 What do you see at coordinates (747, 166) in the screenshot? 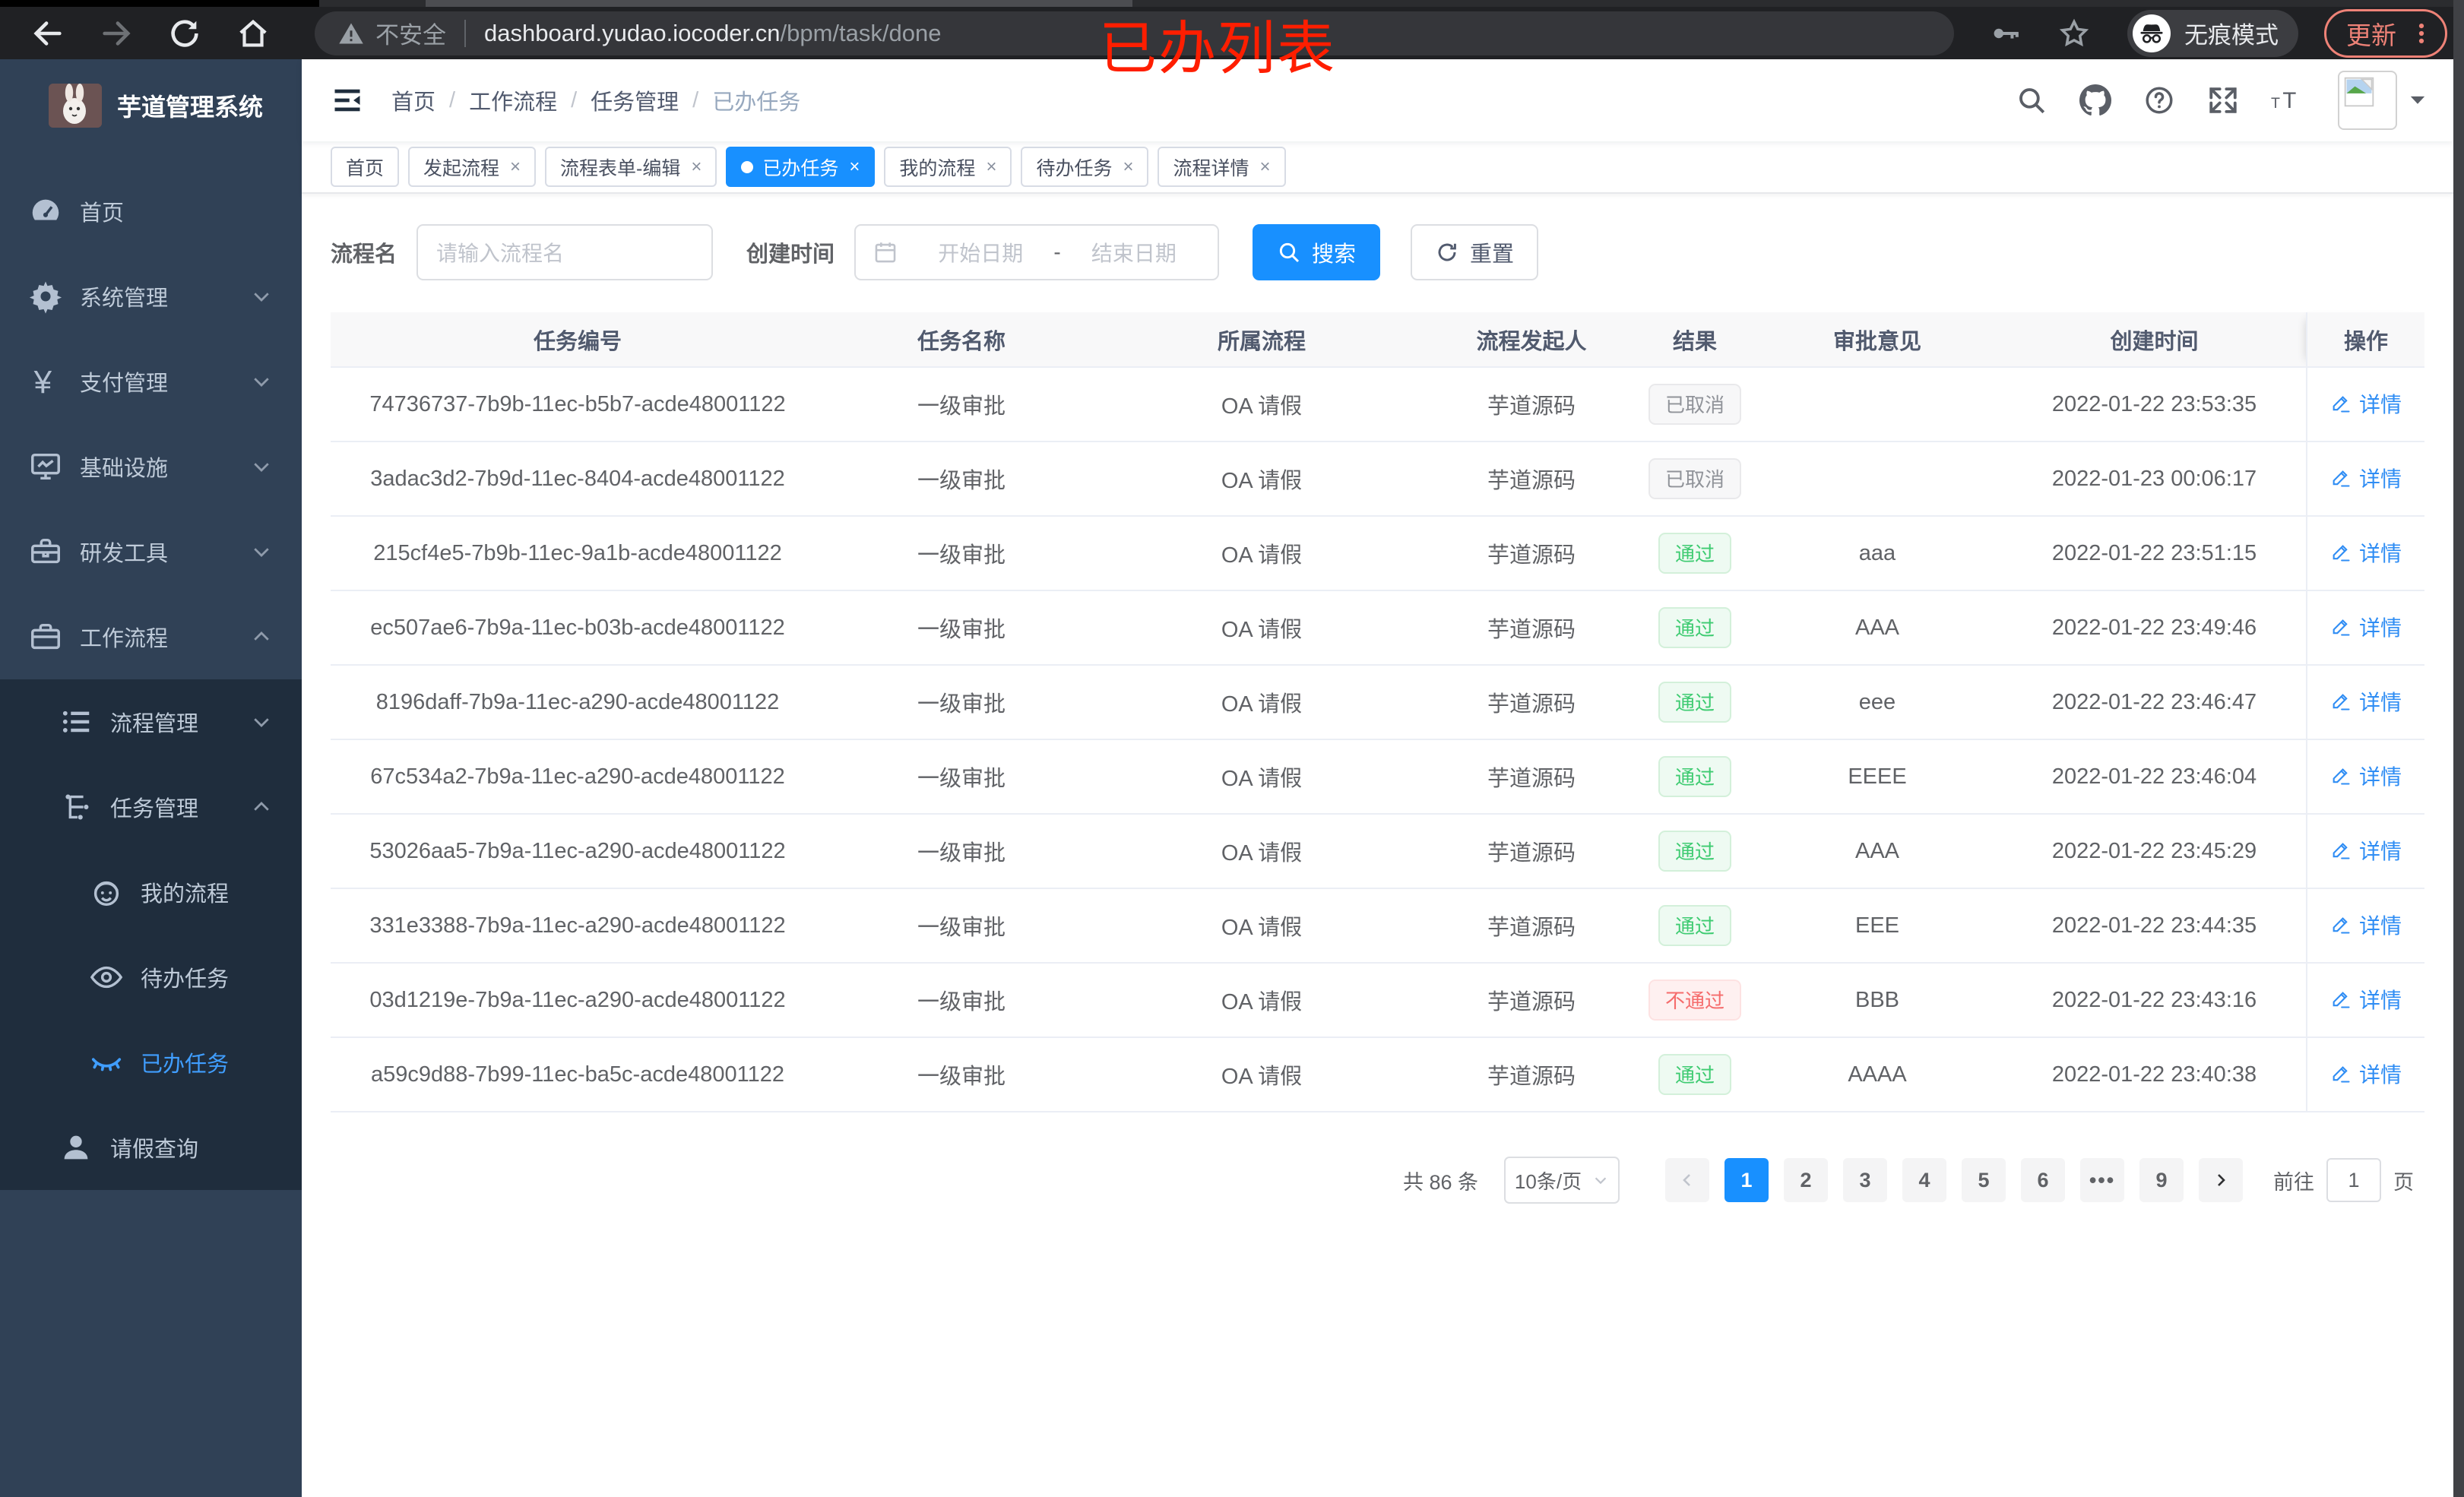
I see `active-dot` at bounding box center [747, 166].